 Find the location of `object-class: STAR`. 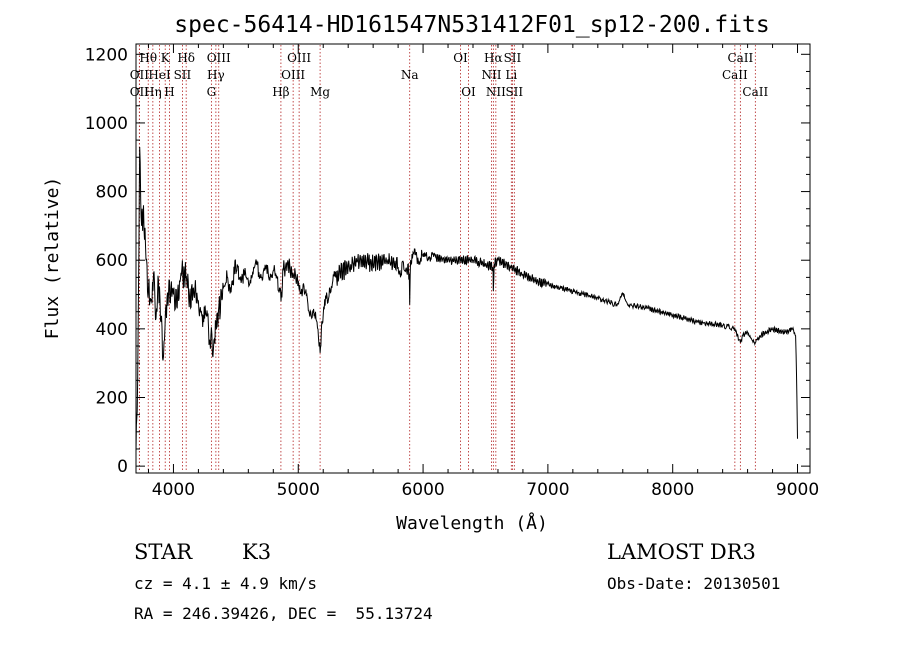

object-class: STAR is located at coordinates (163, 552).